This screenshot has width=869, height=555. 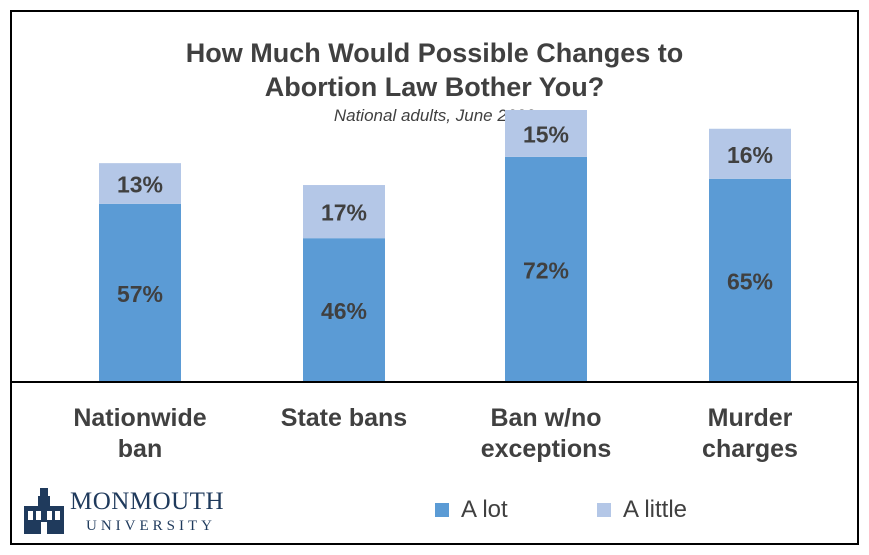 I want to click on data-label-ban-w-no-exceptions-a-little: 15%, so click(x=546, y=134).